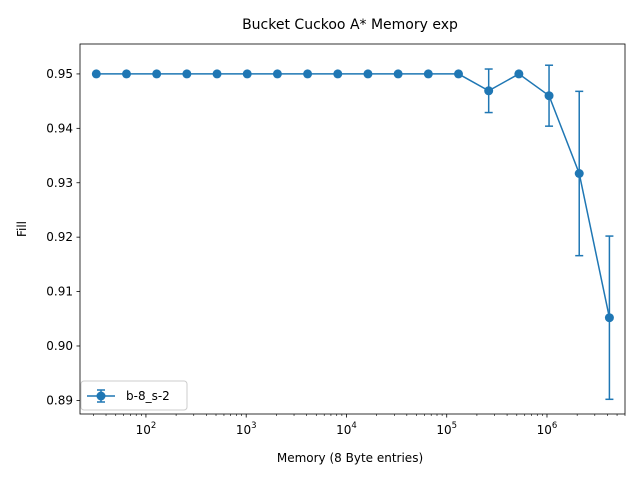 This screenshot has width=640, height=480. What do you see at coordinates (59, 346) in the screenshot?
I see `y-tick-label: 0.90` at bounding box center [59, 346].